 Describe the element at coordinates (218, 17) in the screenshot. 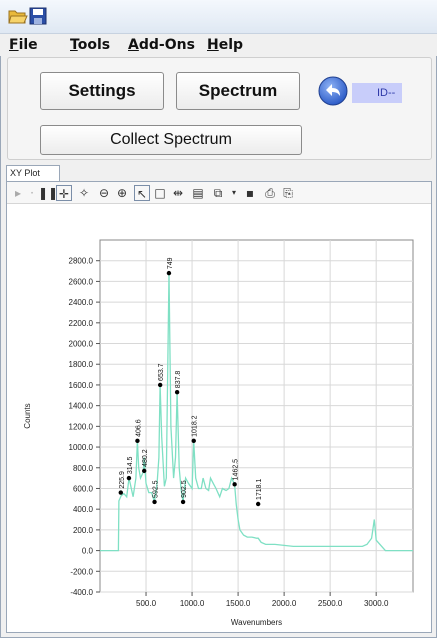

I see `quick-access-toolbar` at that location.